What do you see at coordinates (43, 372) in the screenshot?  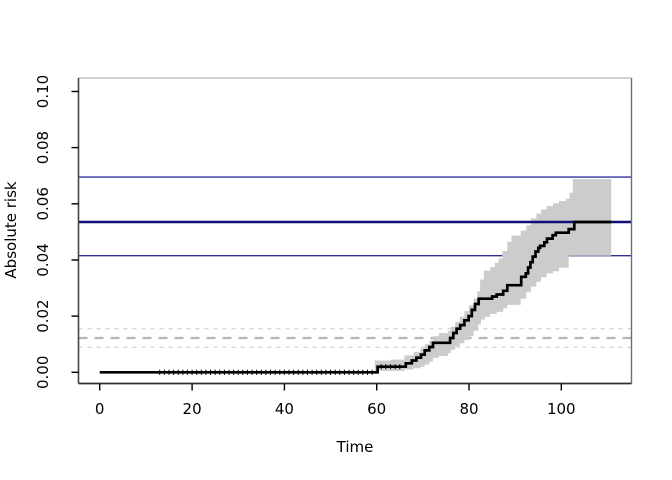 I see `y-tick-label: 0.00` at bounding box center [43, 372].